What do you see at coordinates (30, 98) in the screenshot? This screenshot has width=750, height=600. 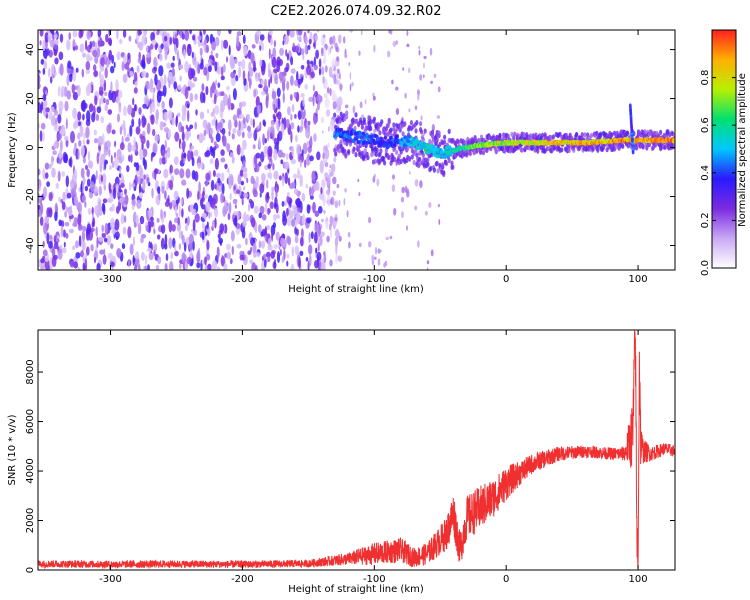 I see `spectrogram-y-tick-label: 20` at bounding box center [30, 98].